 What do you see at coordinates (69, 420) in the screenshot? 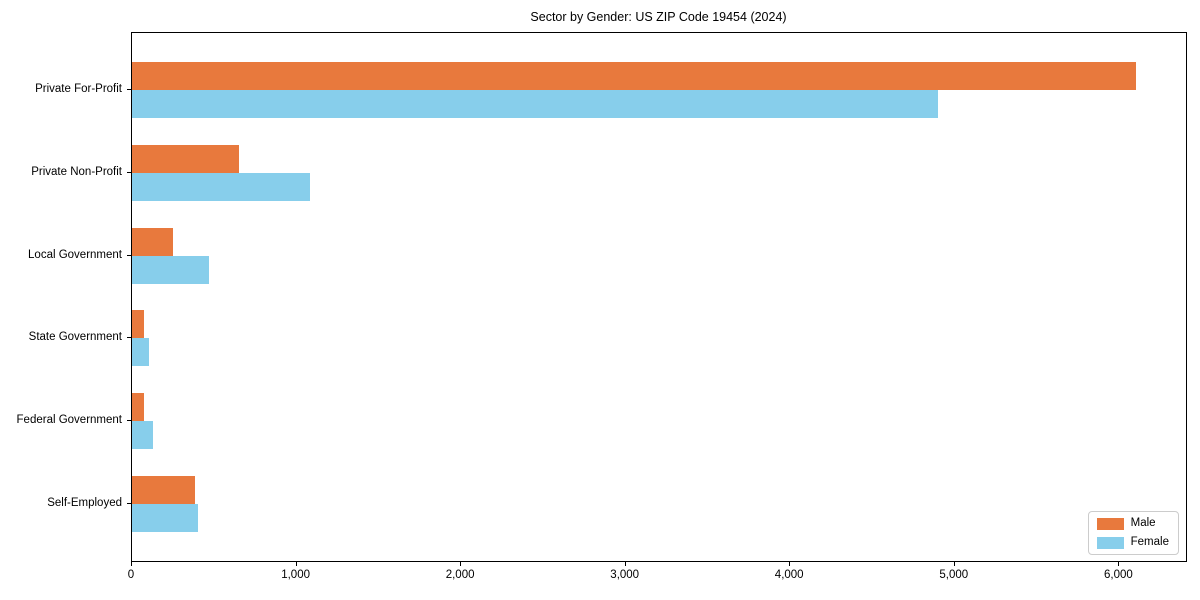
I see `y-axis-label: Federal Government` at bounding box center [69, 420].